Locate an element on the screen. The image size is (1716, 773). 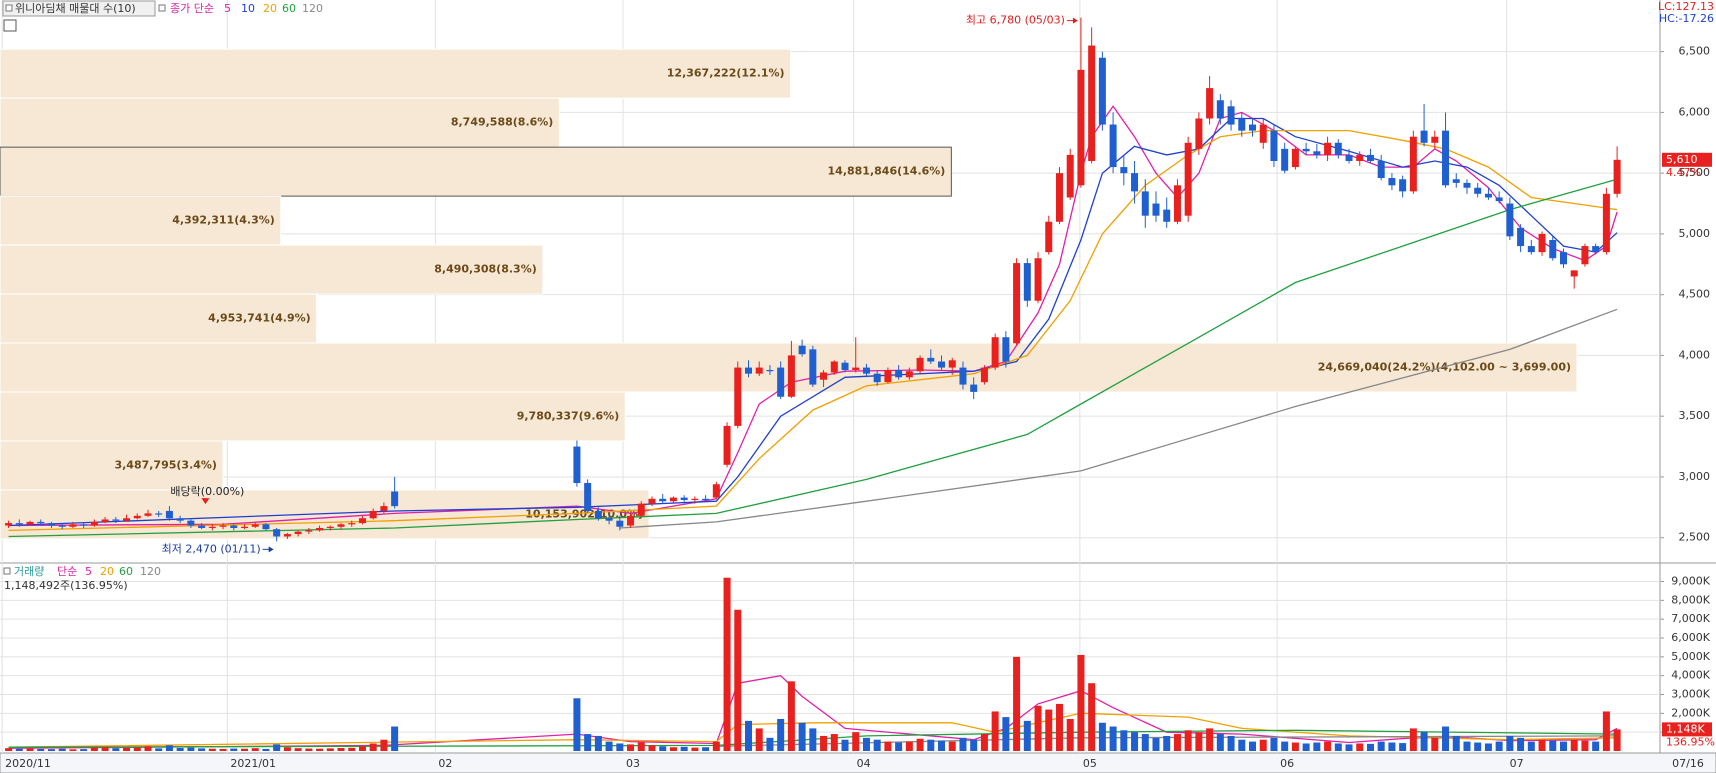
y-tick-label: 7,000K is located at coordinates (1690, 618).